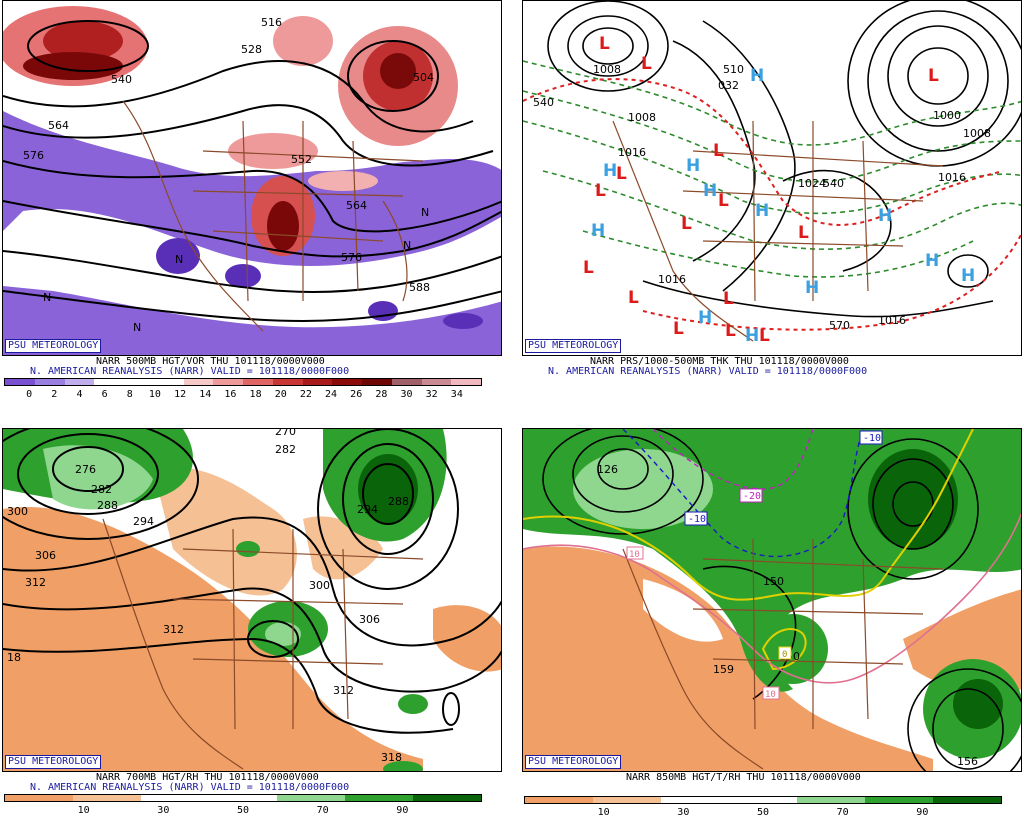 The width and height of the screenshot is (1024, 819). What do you see at coordinates (743, 493) in the screenshot?
I see `isotherm-cold` at bounding box center [743, 493].